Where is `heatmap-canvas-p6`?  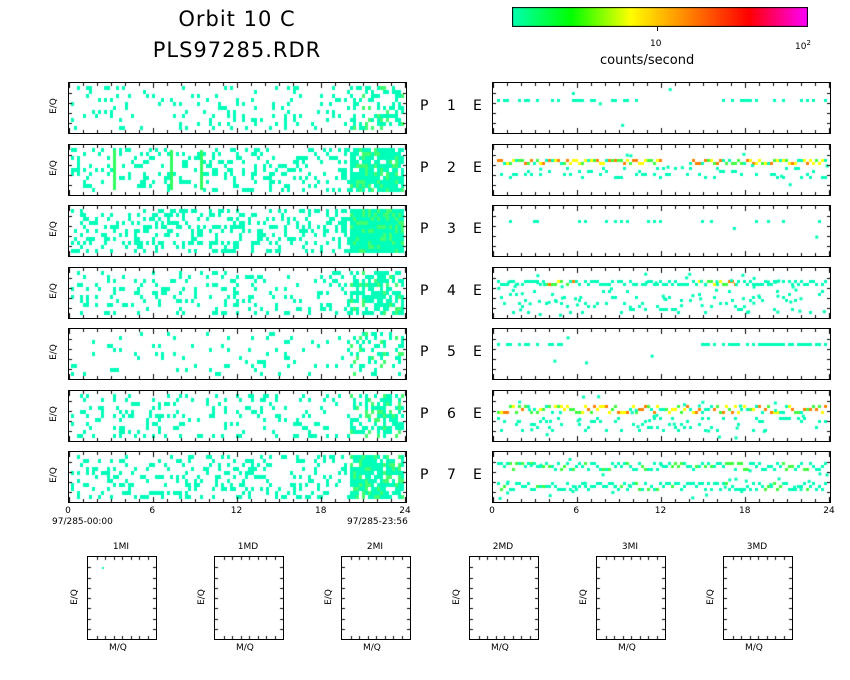
heatmap-canvas-p6 is located at coordinates (237, 416).